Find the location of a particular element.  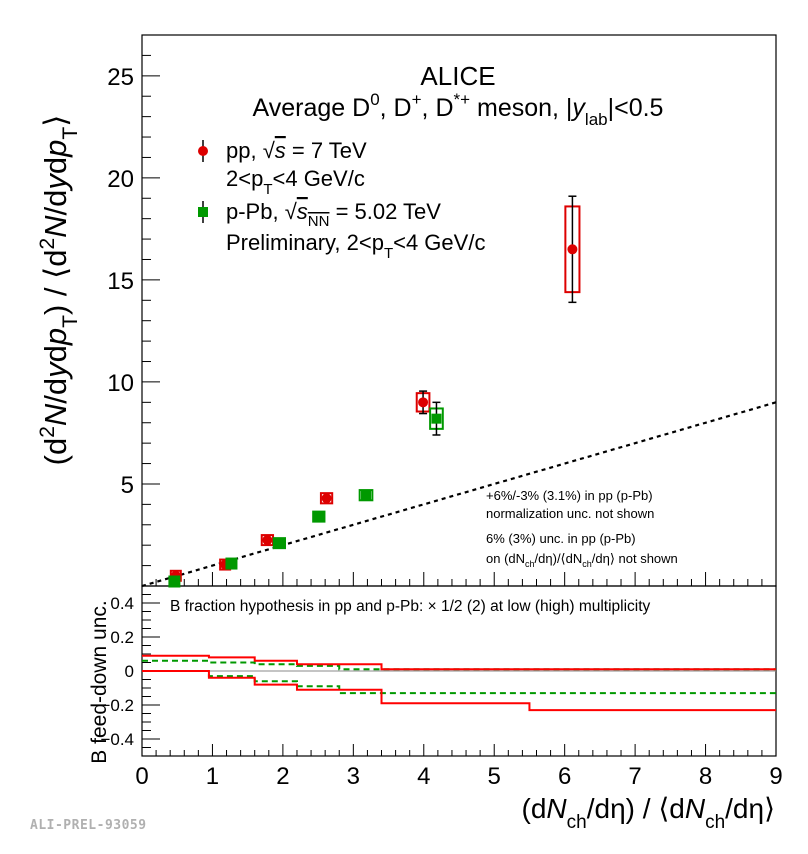

note-line-1: +6%/-3% (3.1%) in pp (p-Pb) is located at coordinates (569, 495).